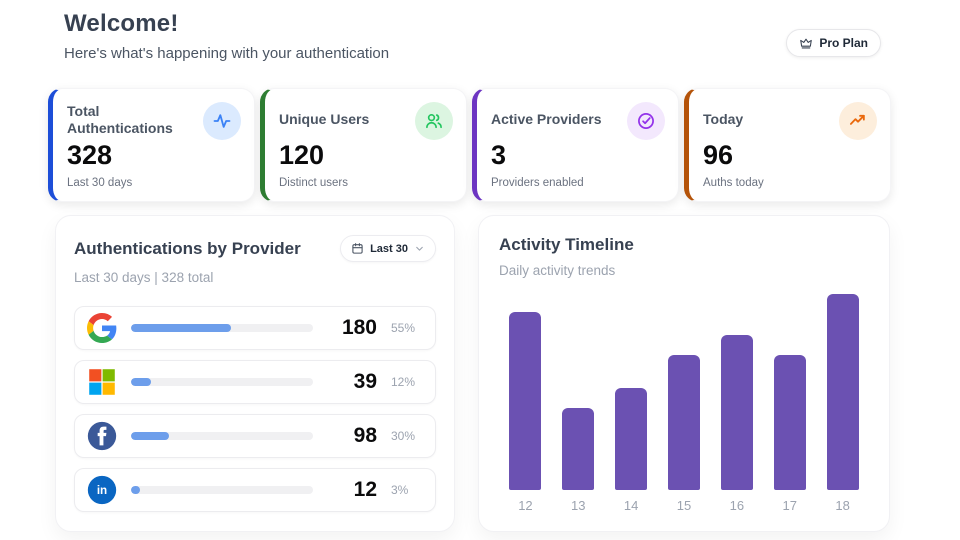 This screenshot has width=960, height=540. I want to click on stat-card: Total Authentications 328 Last 30 days, so click(151, 145).